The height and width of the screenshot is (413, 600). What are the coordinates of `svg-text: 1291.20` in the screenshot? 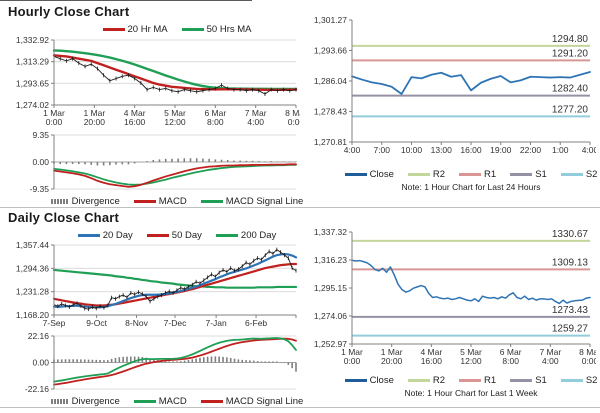 It's located at (570, 53).